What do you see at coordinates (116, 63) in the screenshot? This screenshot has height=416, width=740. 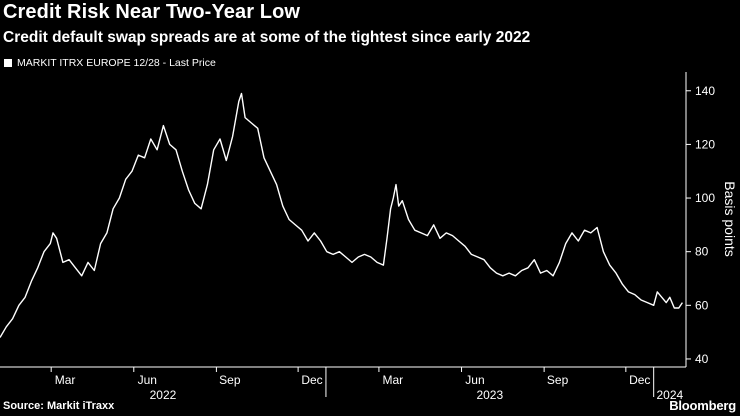 I see `legend-label: MARKIT ITRX EUROPE 12/28 - Last Price` at bounding box center [116, 63].